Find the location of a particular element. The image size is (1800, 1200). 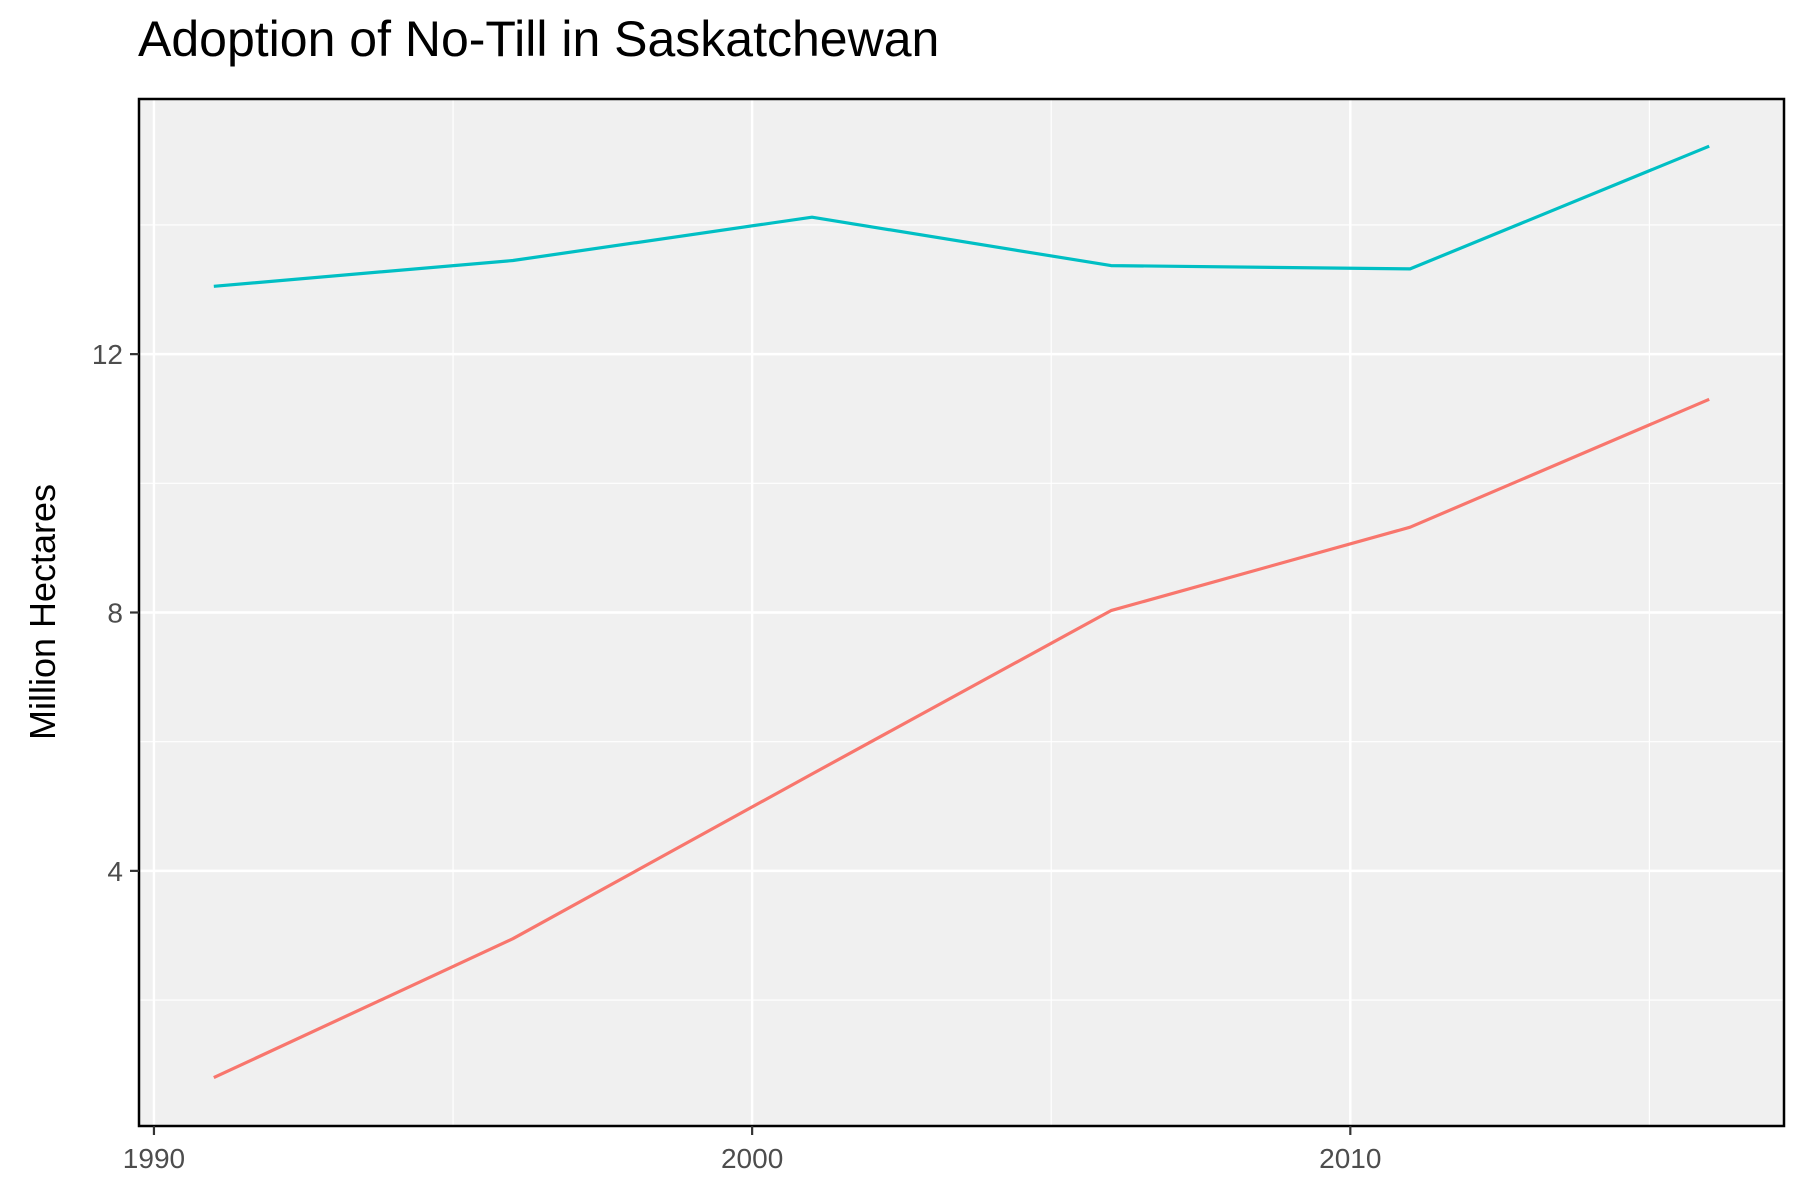

y-tick-label: 4 is located at coordinates (115, 871).